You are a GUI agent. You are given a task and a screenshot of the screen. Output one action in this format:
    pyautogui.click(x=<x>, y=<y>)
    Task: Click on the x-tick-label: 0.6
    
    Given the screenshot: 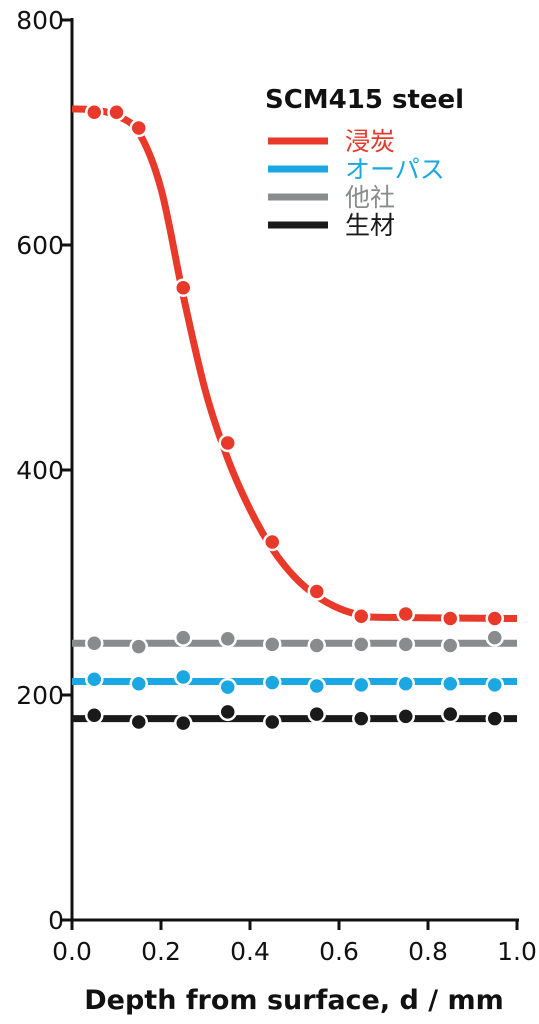 What is the action you would take?
    pyautogui.click(x=339, y=951)
    